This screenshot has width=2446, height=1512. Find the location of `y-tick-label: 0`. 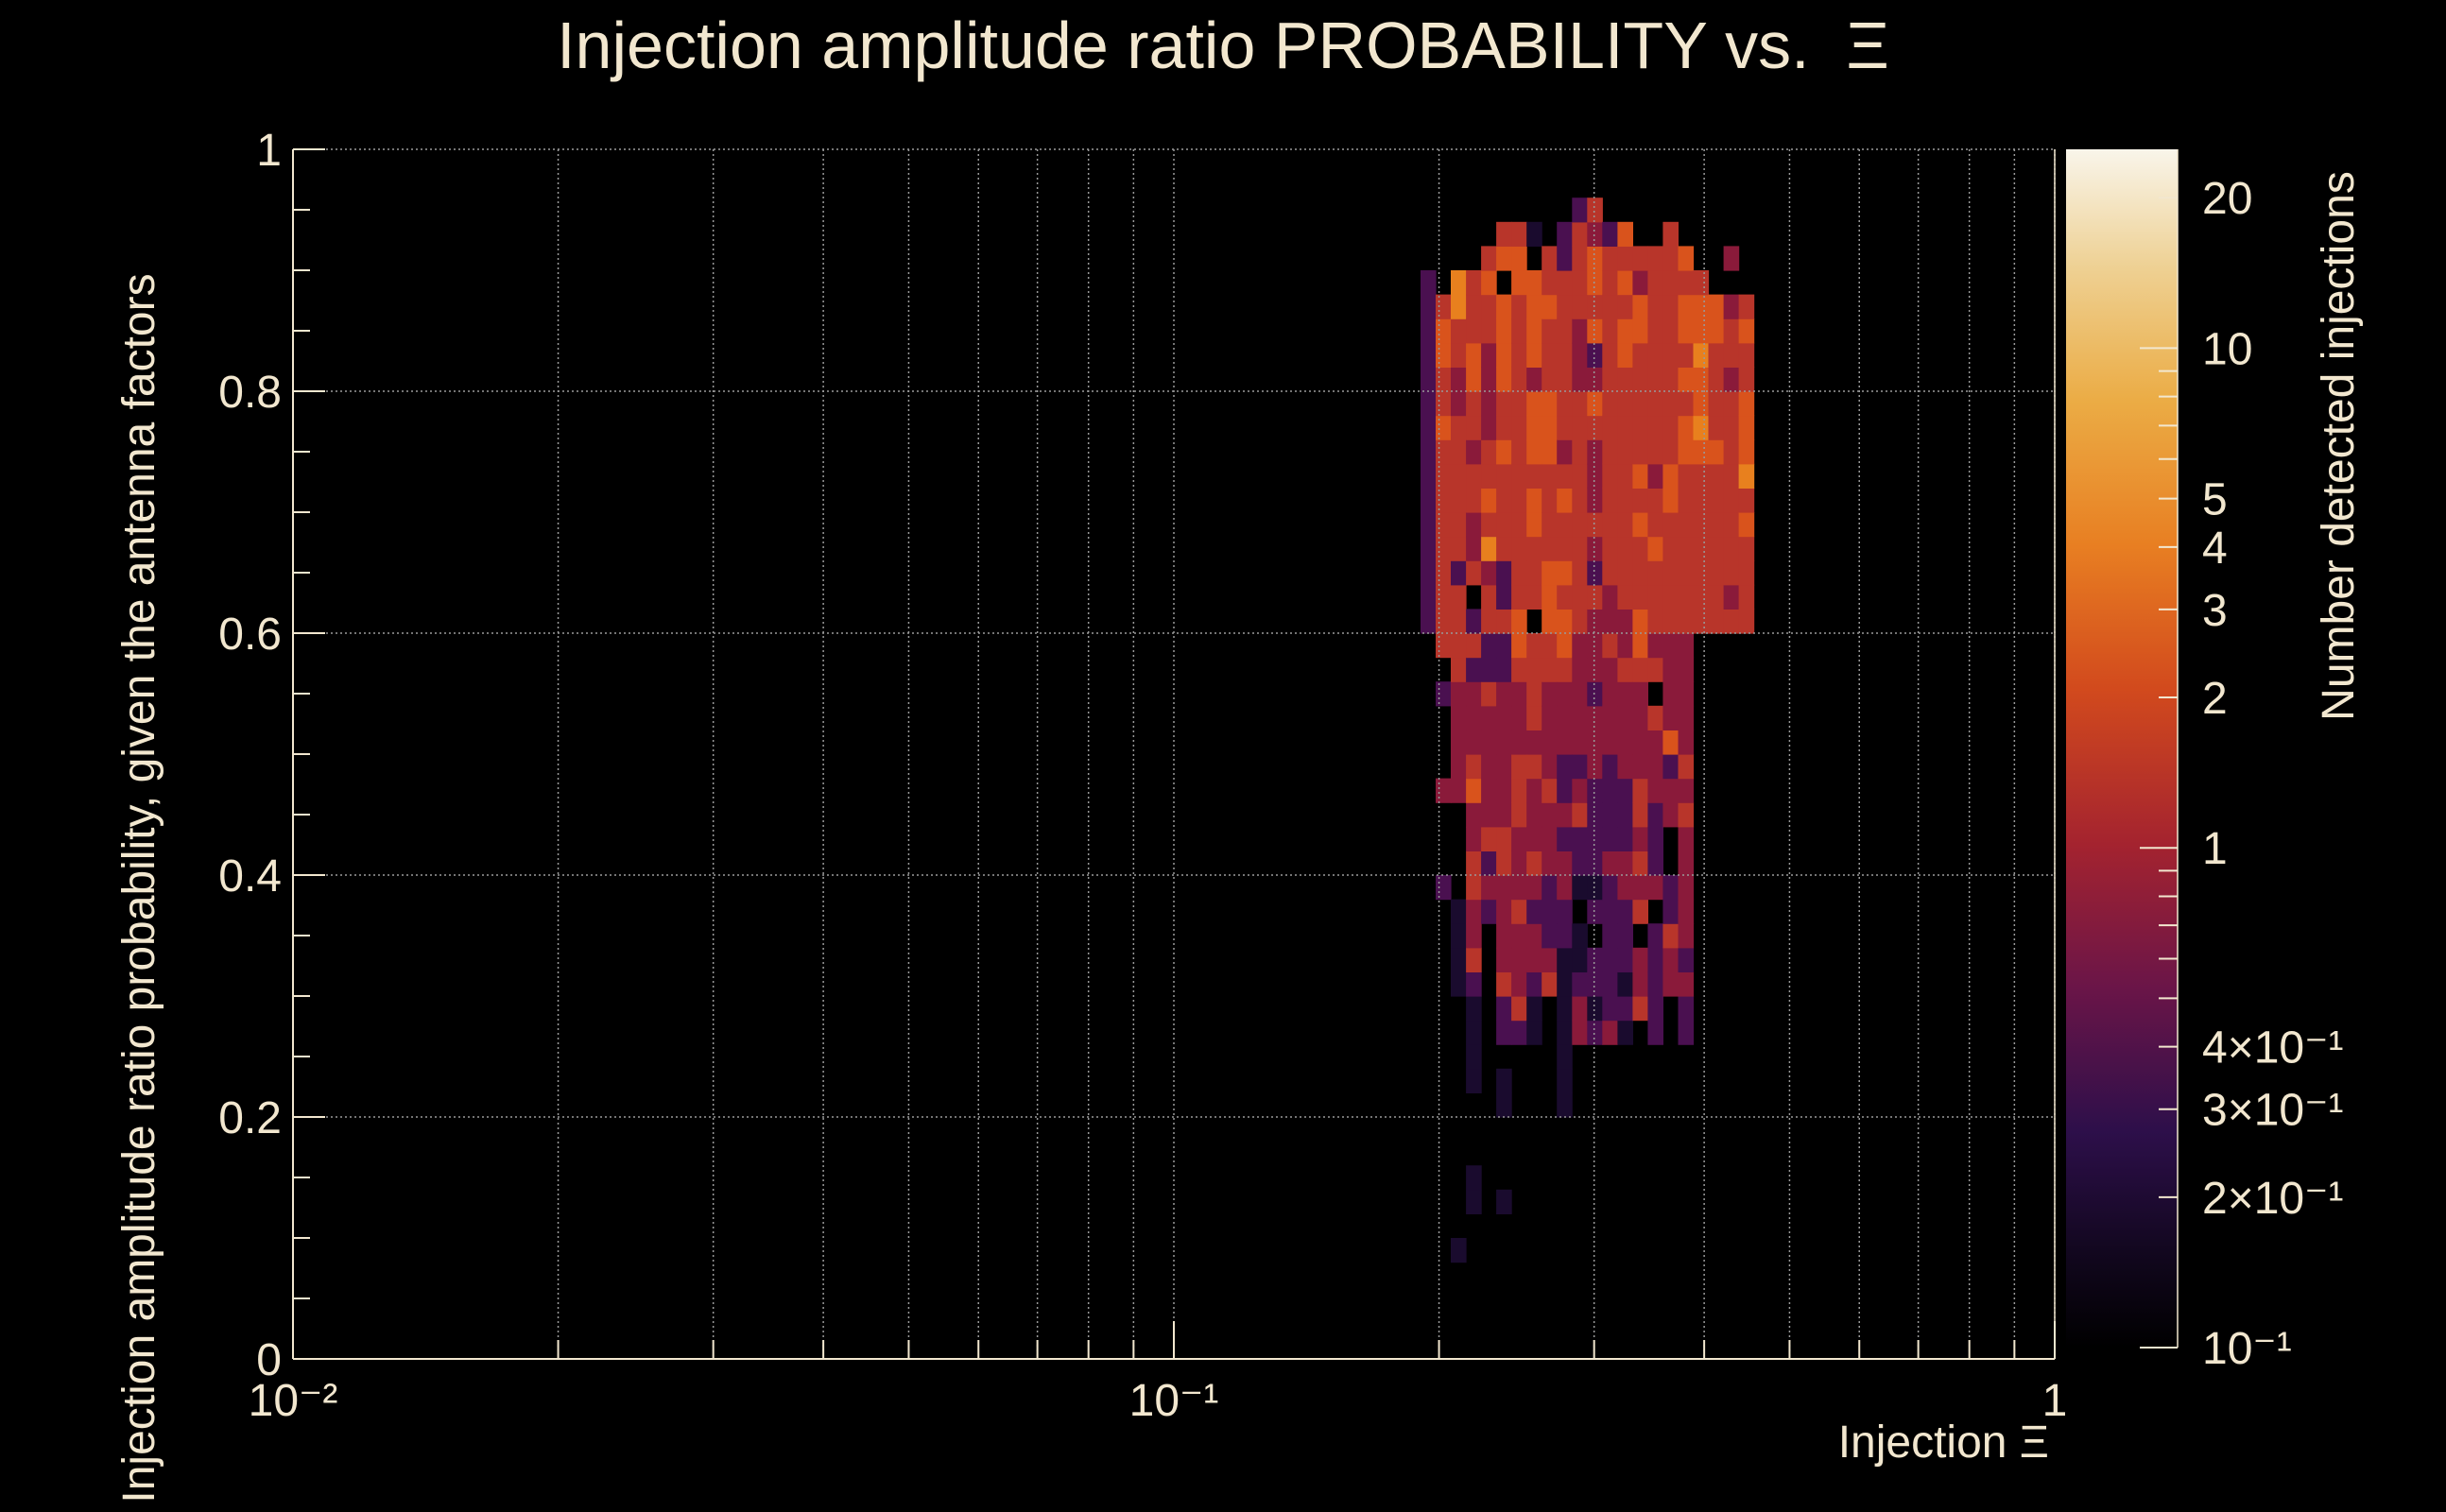

y-tick-label: 0 is located at coordinates (269, 1360).